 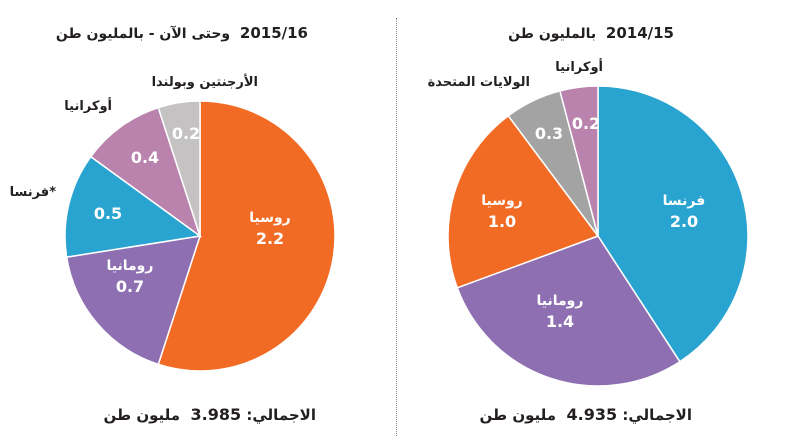 I want to click on slice-value-label: 0.4, so click(x=145, y=157).